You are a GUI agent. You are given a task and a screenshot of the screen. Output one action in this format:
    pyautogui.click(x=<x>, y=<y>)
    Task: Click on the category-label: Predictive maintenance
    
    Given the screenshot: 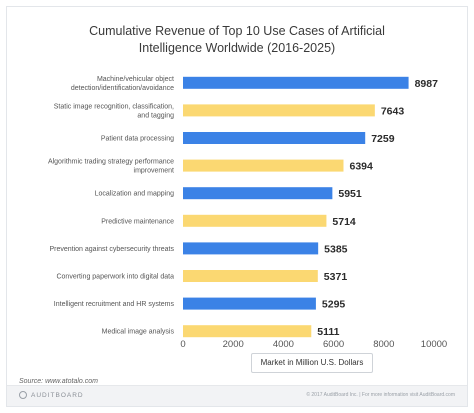 What is the action you would take?
    pyautogui.click(x=137, y=221)
    